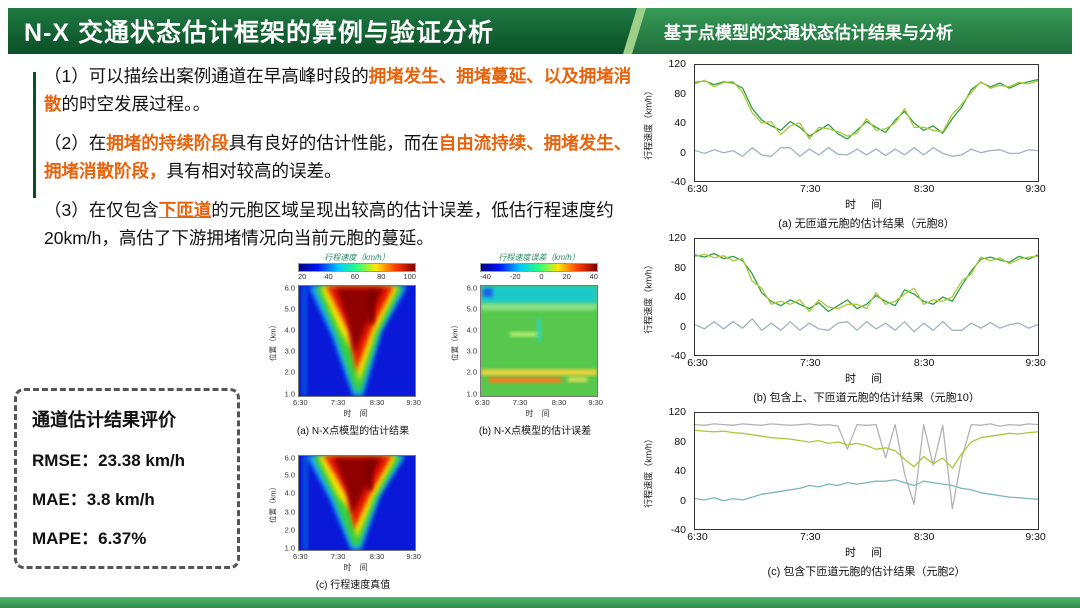  I want to click on metric-mape-label: MAPE：, so click(65, 538).